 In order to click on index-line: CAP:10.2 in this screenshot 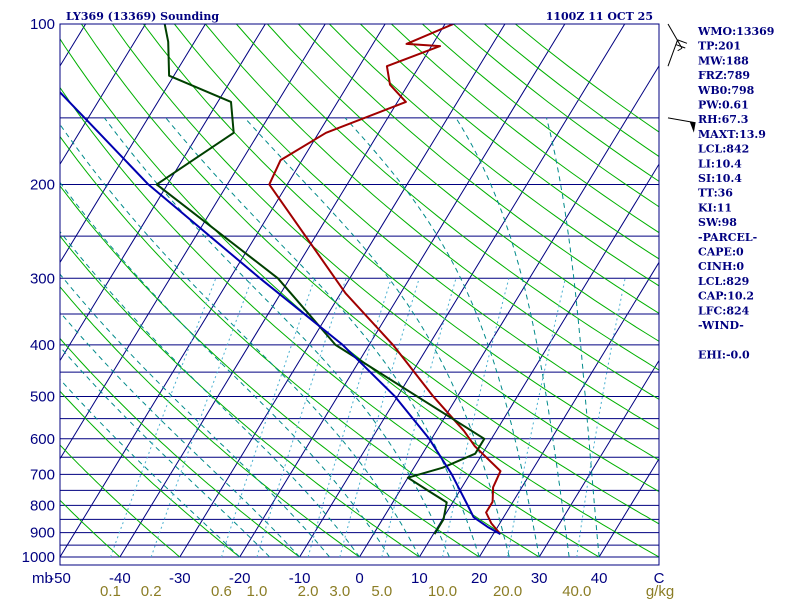, I will do `click(726, 296)`.